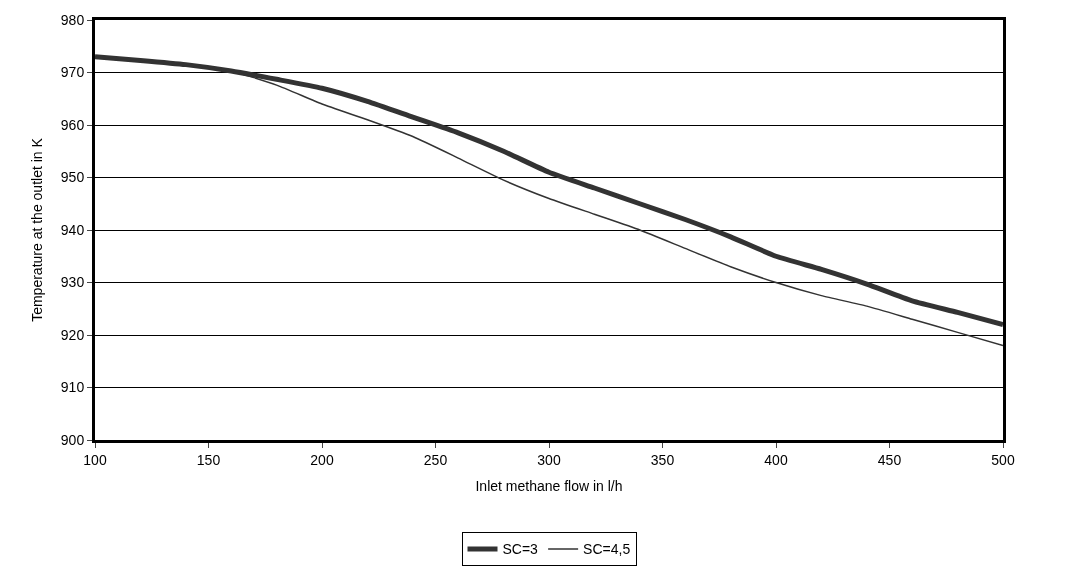 This screenshot has width=1080, height=579. Describe the element at coordinates (72, 72) in the screenshot. I see `y-tick-label: 970` at that location.